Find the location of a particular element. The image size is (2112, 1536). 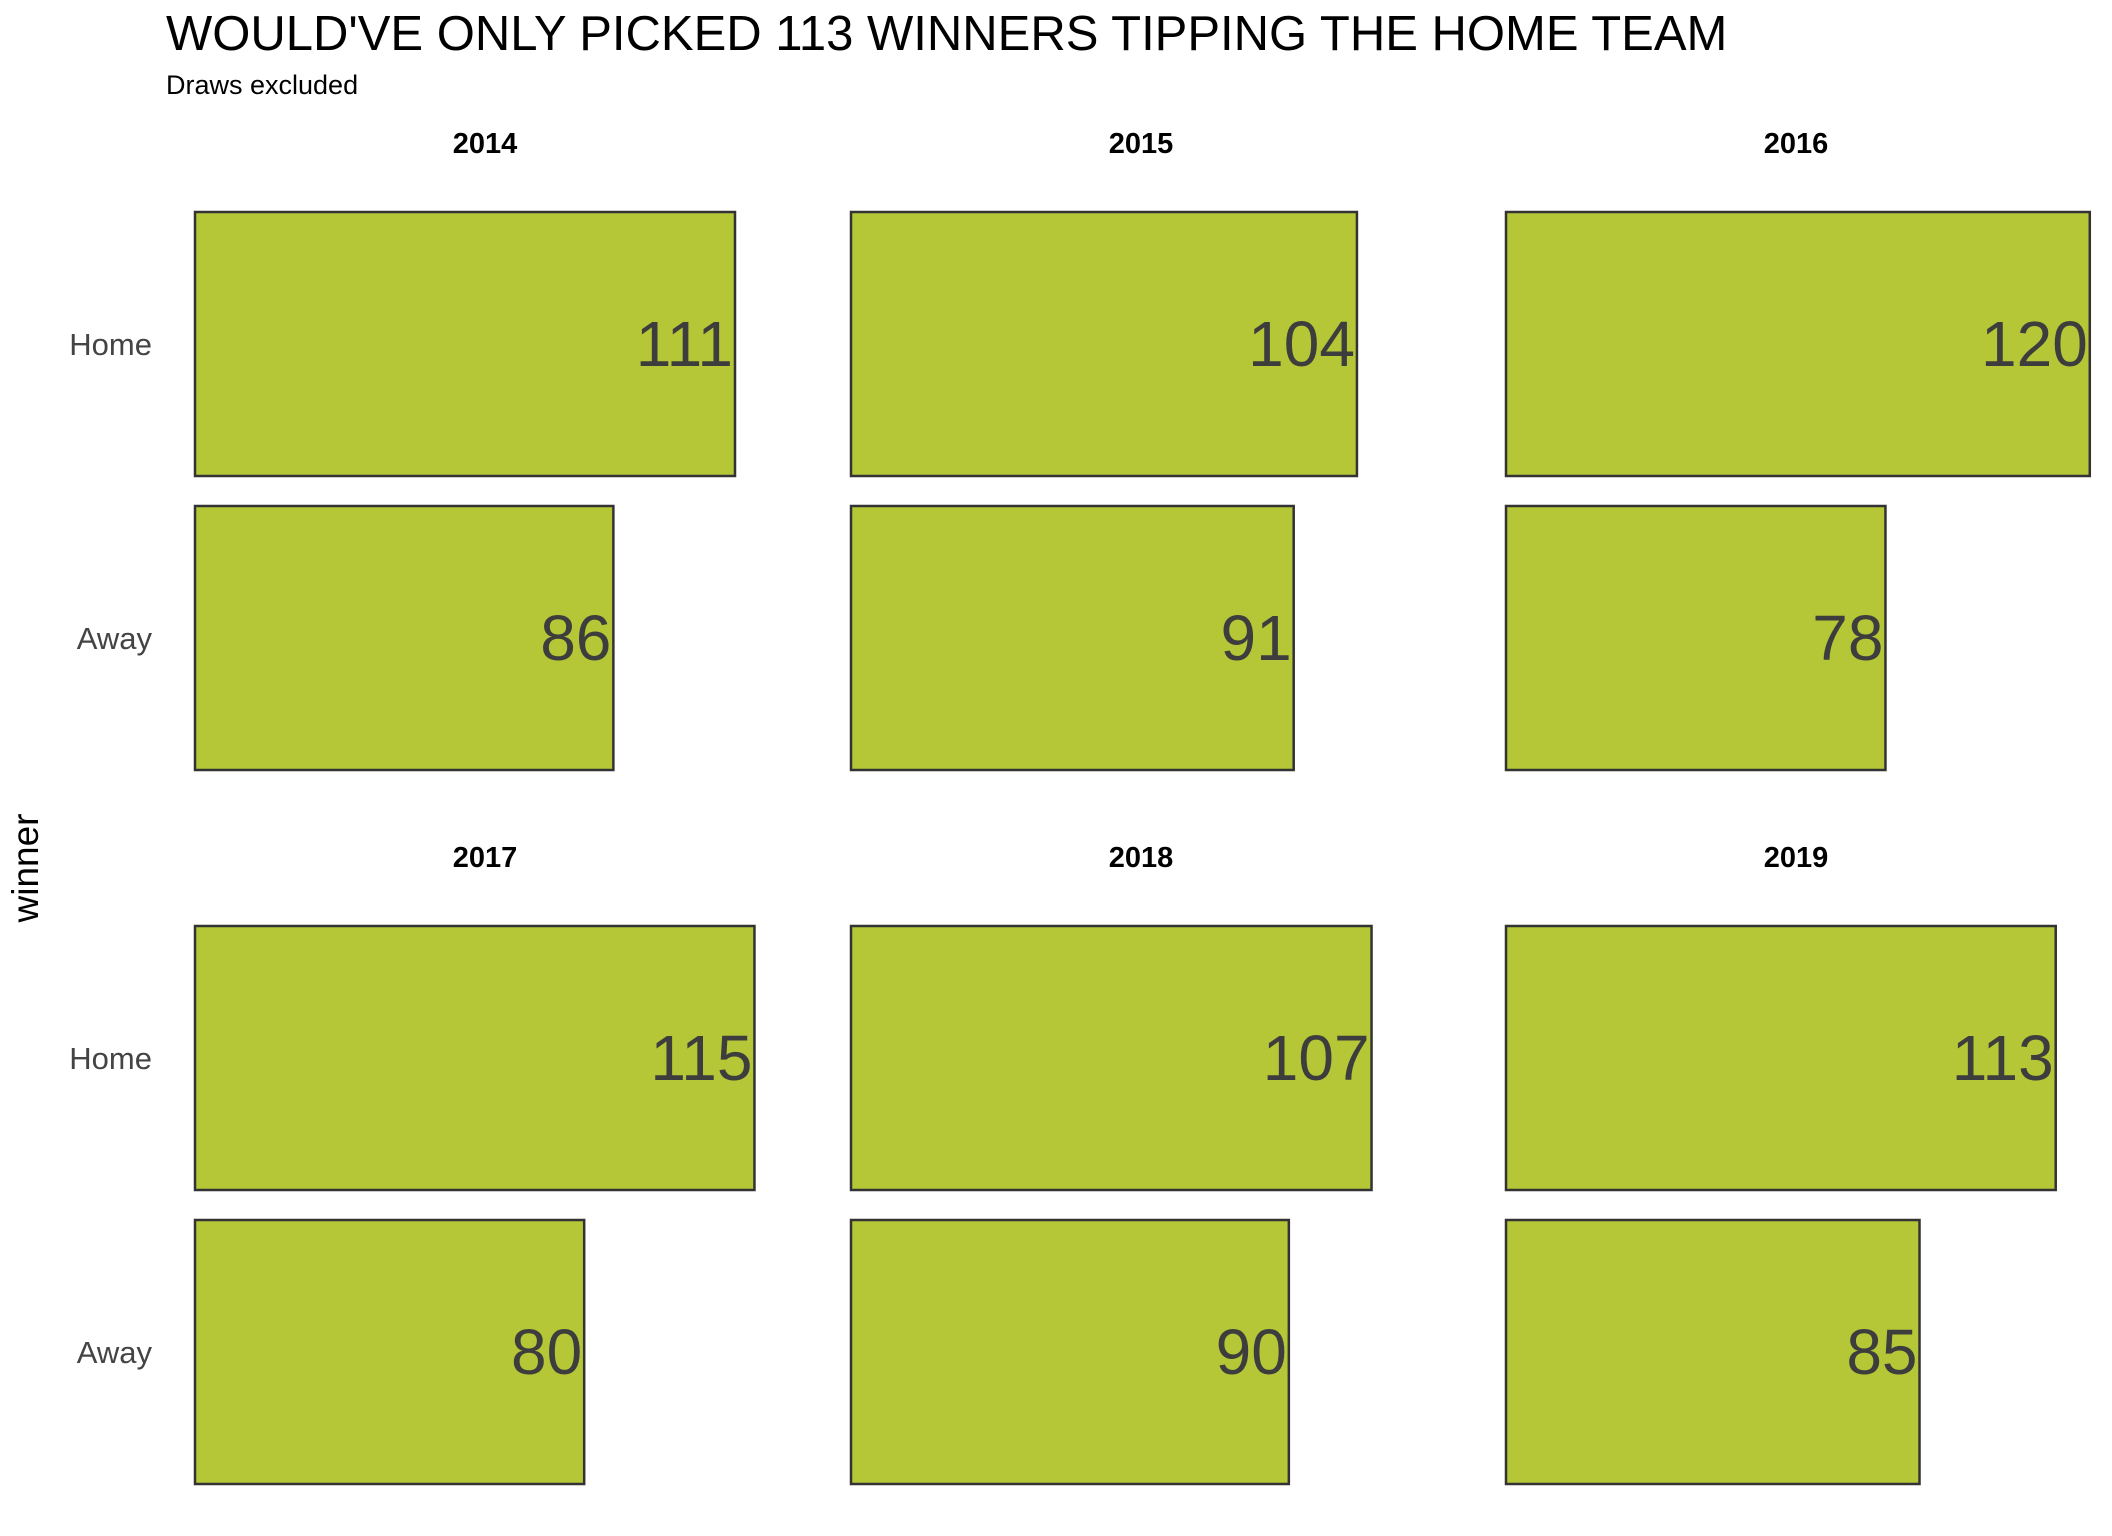

facet-2014: 2014 111 Home 86 Away is located at coordinates (403, 450).